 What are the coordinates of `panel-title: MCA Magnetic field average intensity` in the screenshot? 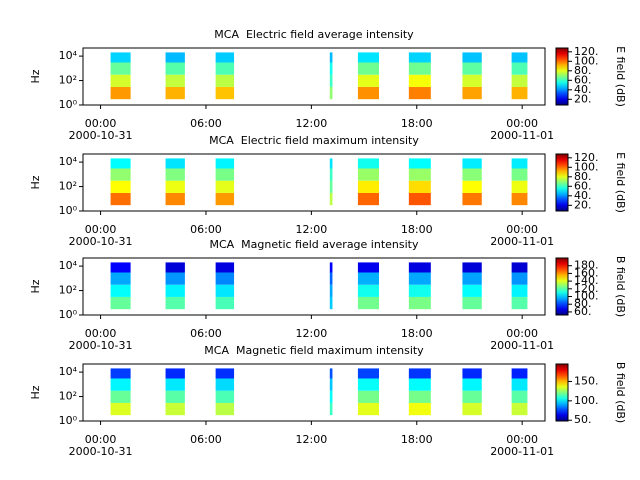 It's located at (313, 244).